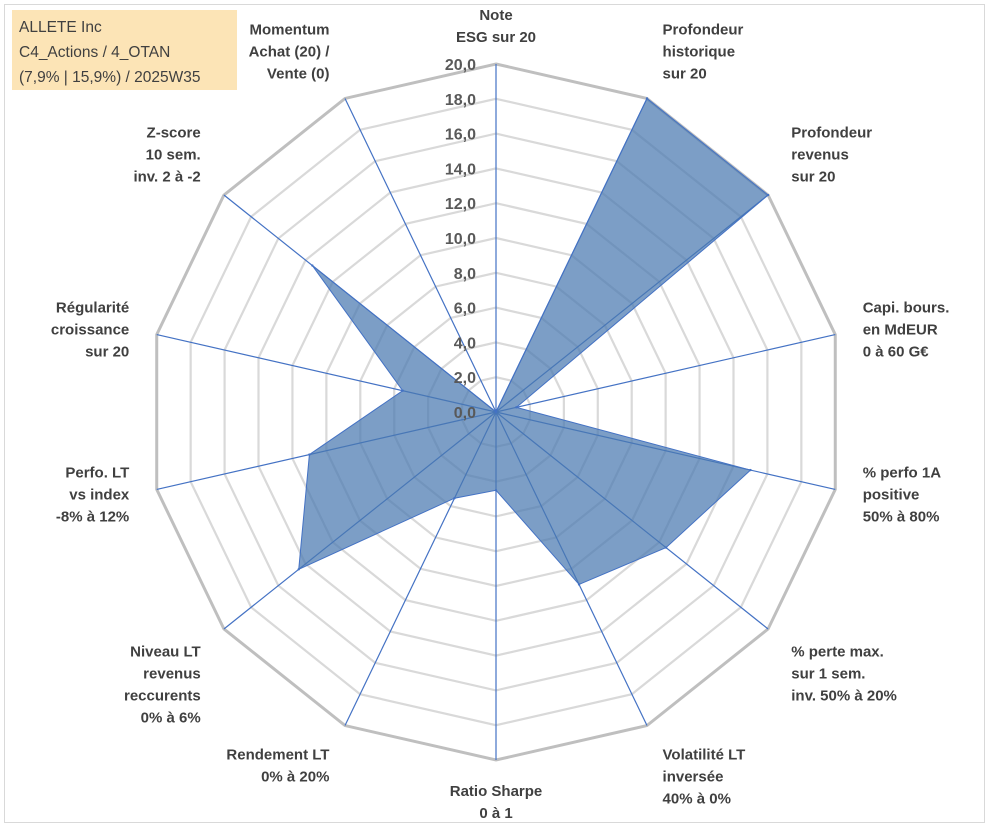  Describe the element at coordinates (92, 308) in the screenshot. I see `radar-category-line: Régularité` at that location.